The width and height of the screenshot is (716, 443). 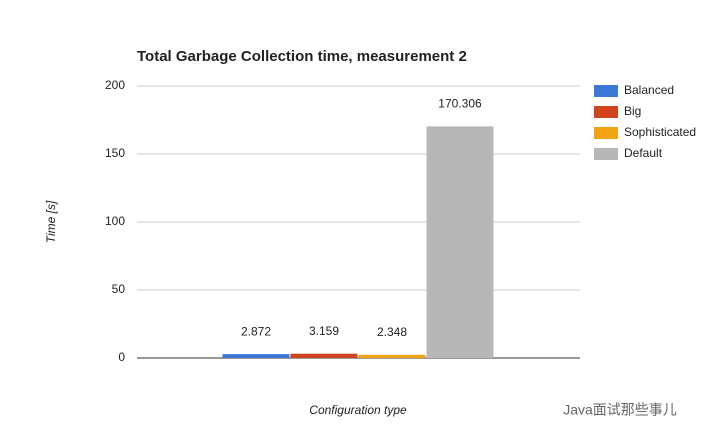 I want to click on legend-label: Big, so click(x=632, y=111).